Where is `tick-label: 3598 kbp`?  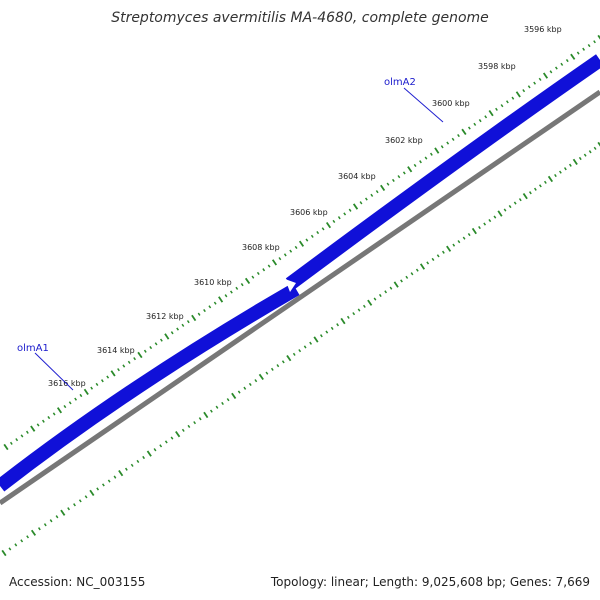 tick-label: 3598 kbp is located at coordinates (497, 66).